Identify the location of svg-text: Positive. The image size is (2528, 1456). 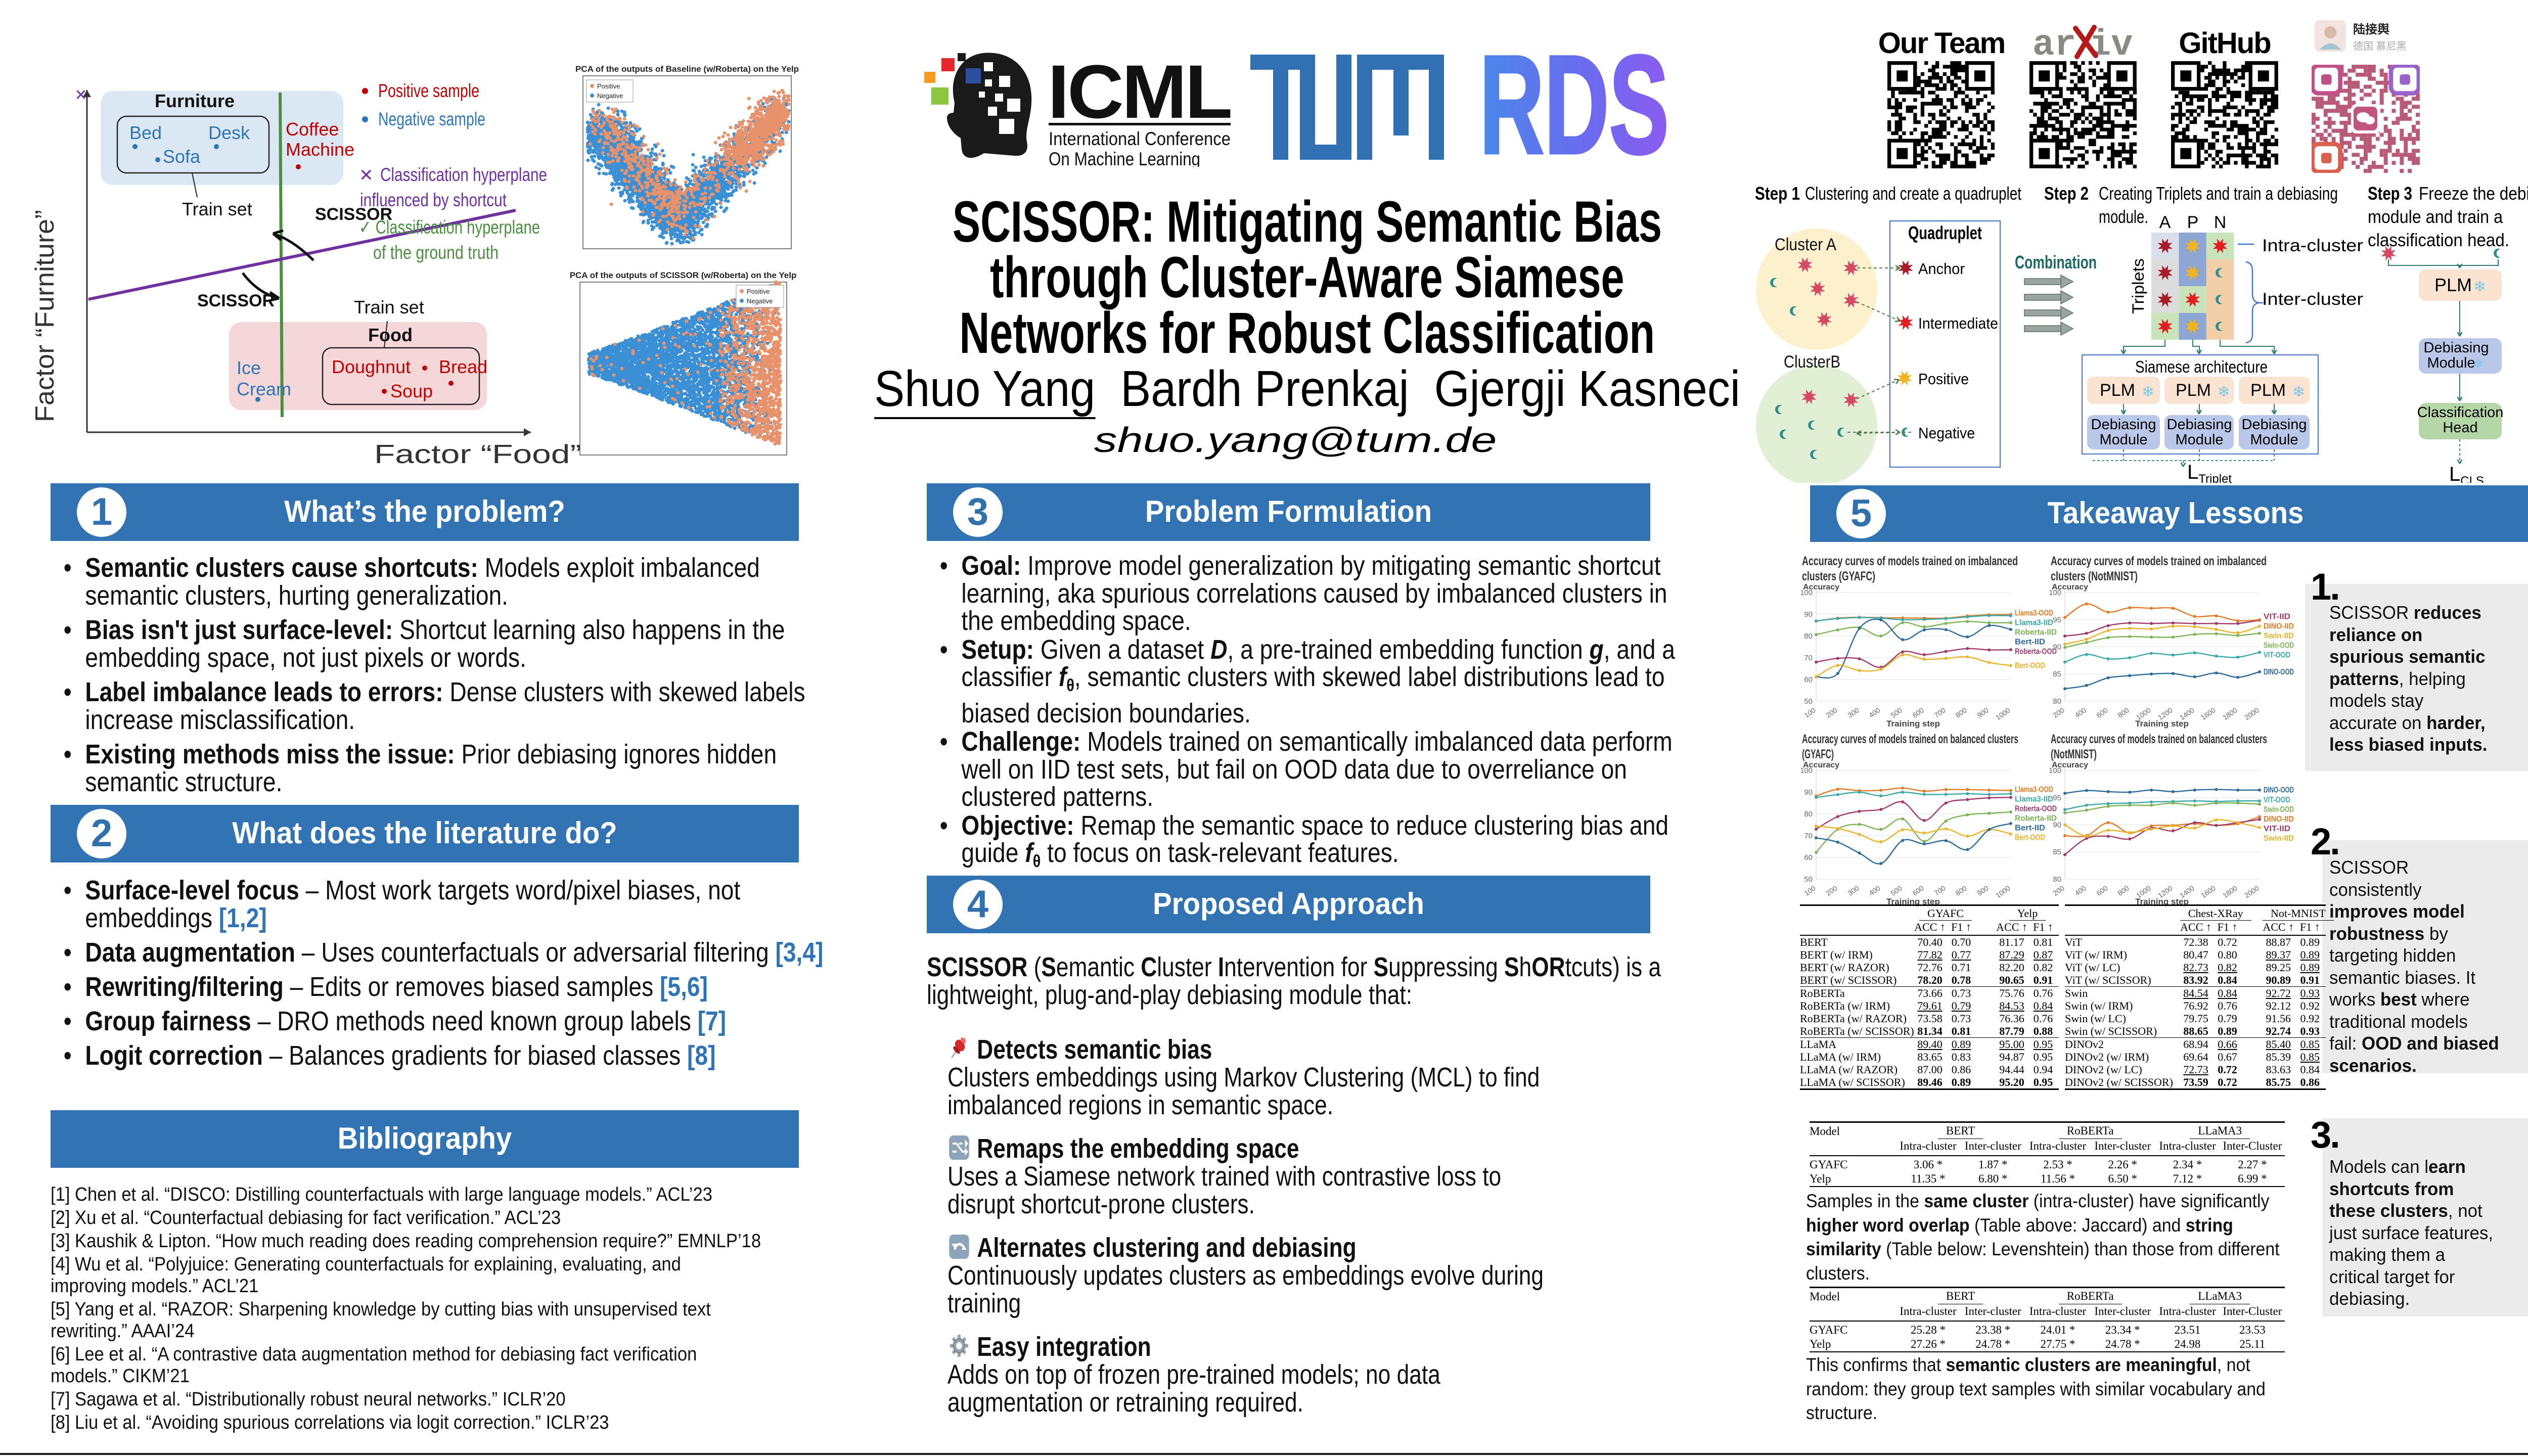
(608, 86).